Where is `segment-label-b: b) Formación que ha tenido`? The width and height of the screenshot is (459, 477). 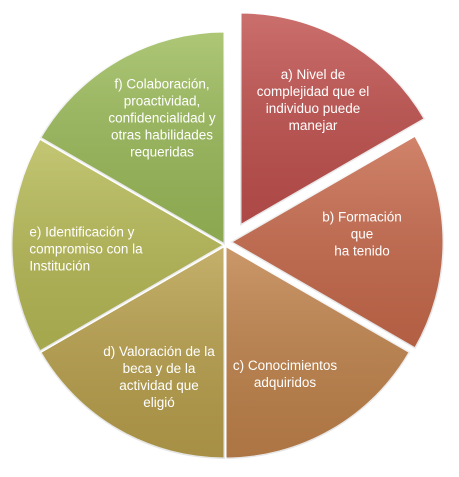 segment-label-b: b) Formación que ha tenido is located at coordinates (362, 234).